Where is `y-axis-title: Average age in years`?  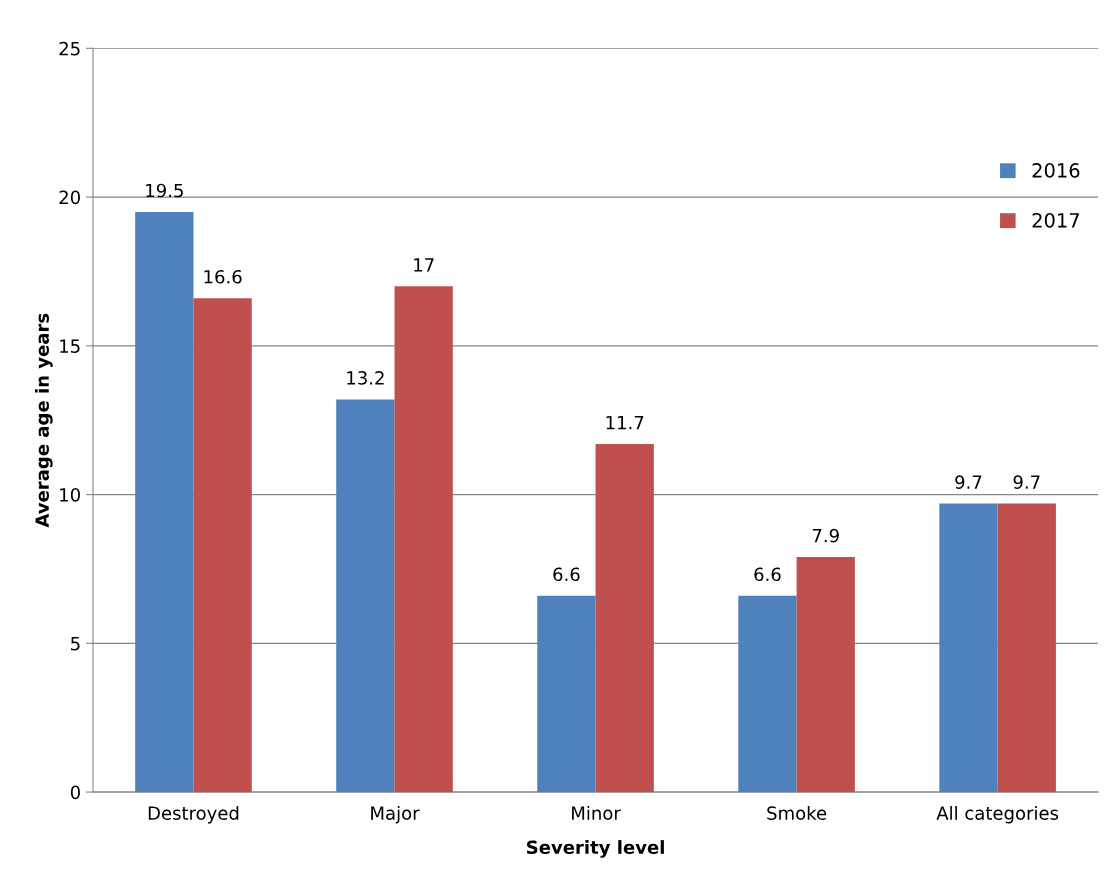 y-axis-title: Average age in years is located at coordinates (44, 420).